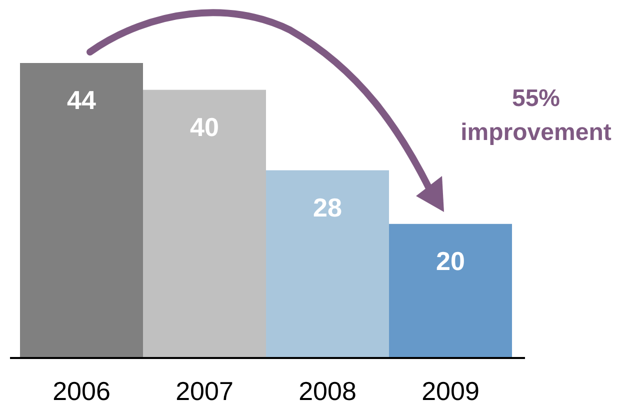 The width and height of the screenshot is (619, 410). Describe the element at coordinates (81, 100) in the screenshot. I see `data-label: 44` at that location.